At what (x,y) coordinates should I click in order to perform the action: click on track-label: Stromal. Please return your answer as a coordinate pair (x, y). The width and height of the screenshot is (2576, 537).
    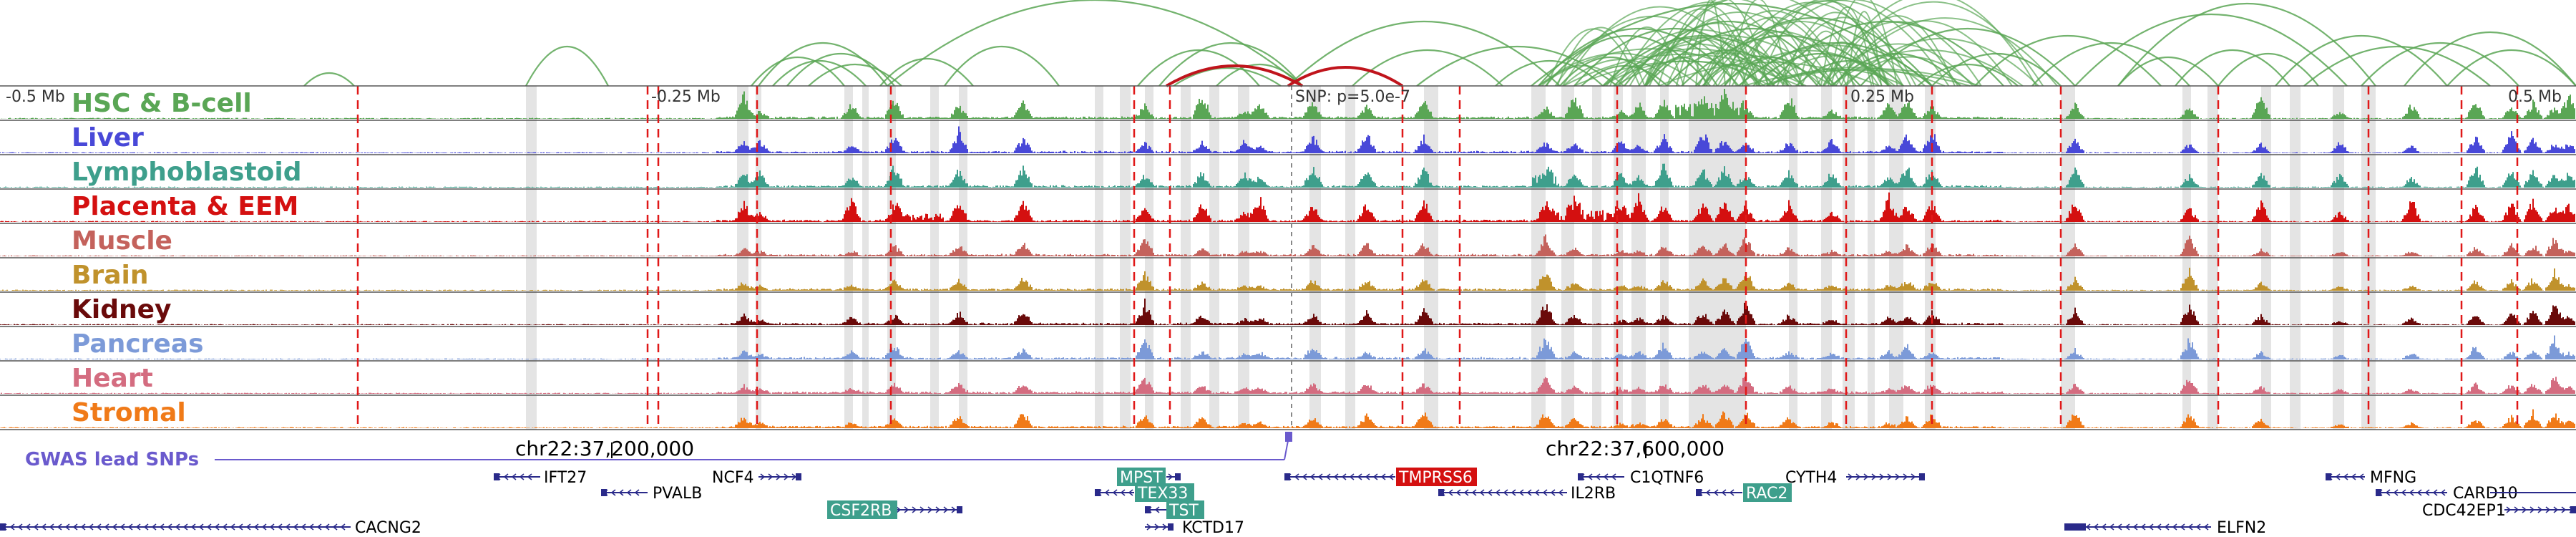
    Looking at the image, I should click on (129, 412).